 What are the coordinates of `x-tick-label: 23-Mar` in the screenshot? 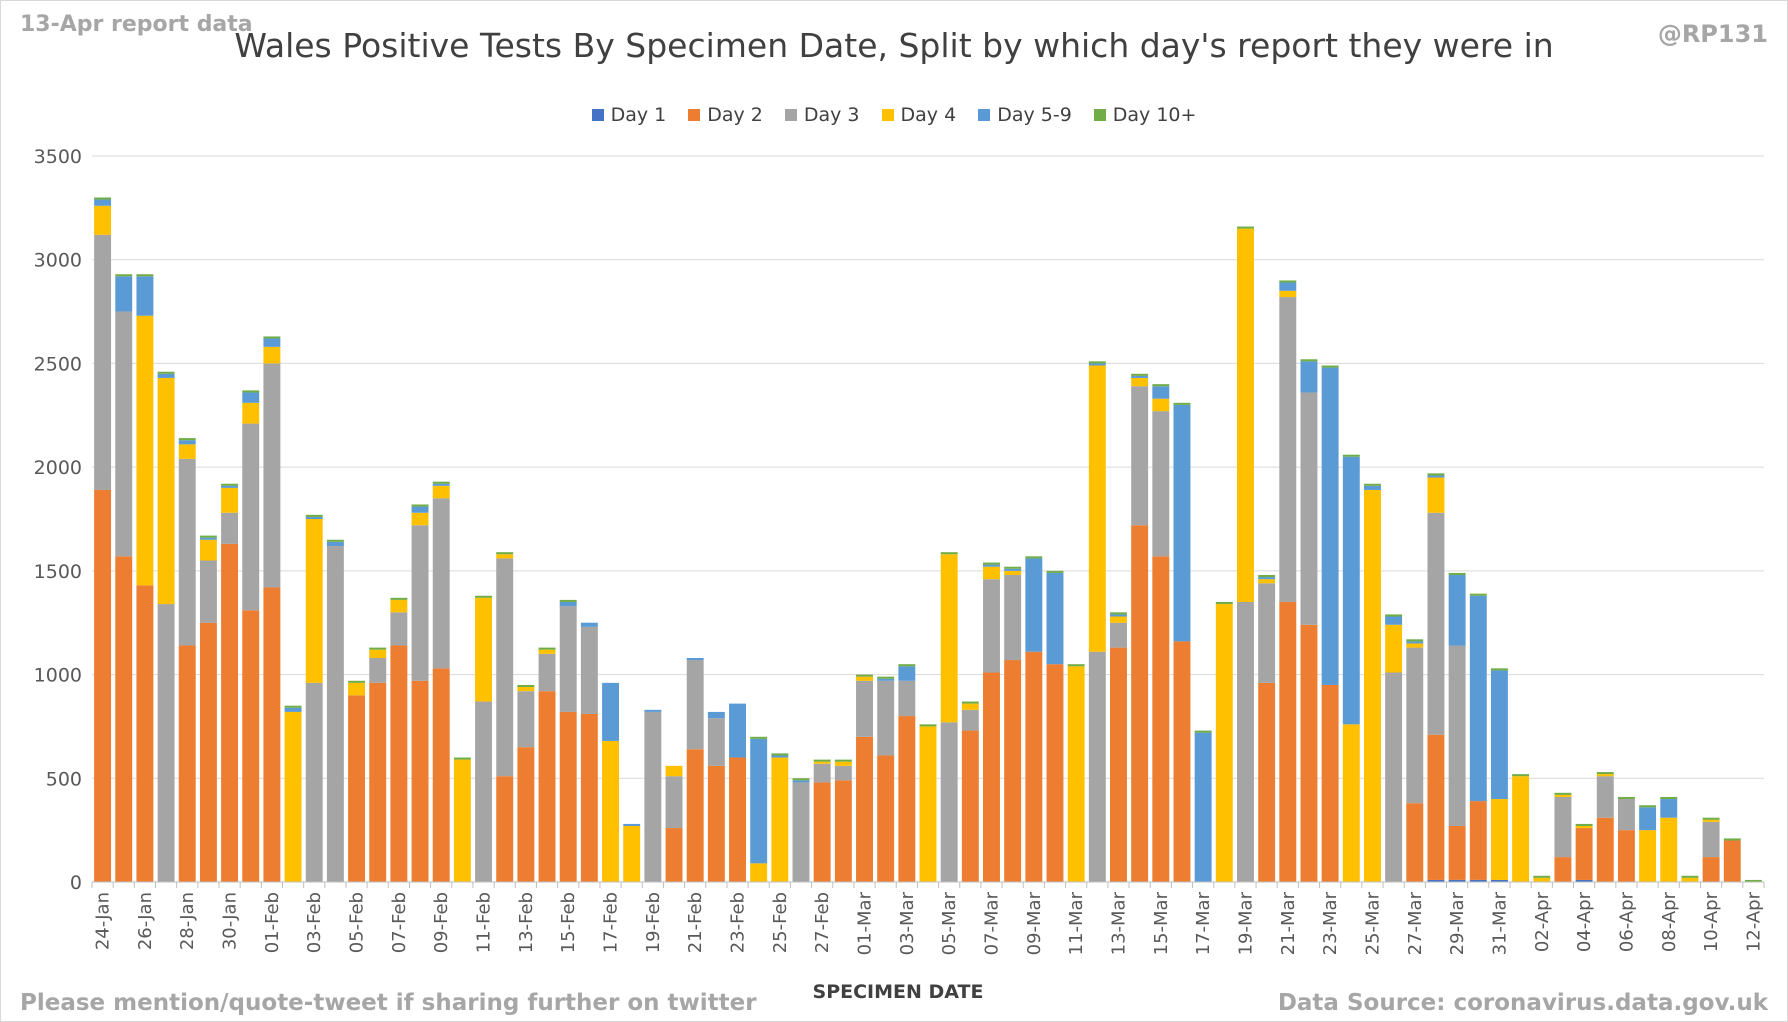 It's located at (1330, 923).